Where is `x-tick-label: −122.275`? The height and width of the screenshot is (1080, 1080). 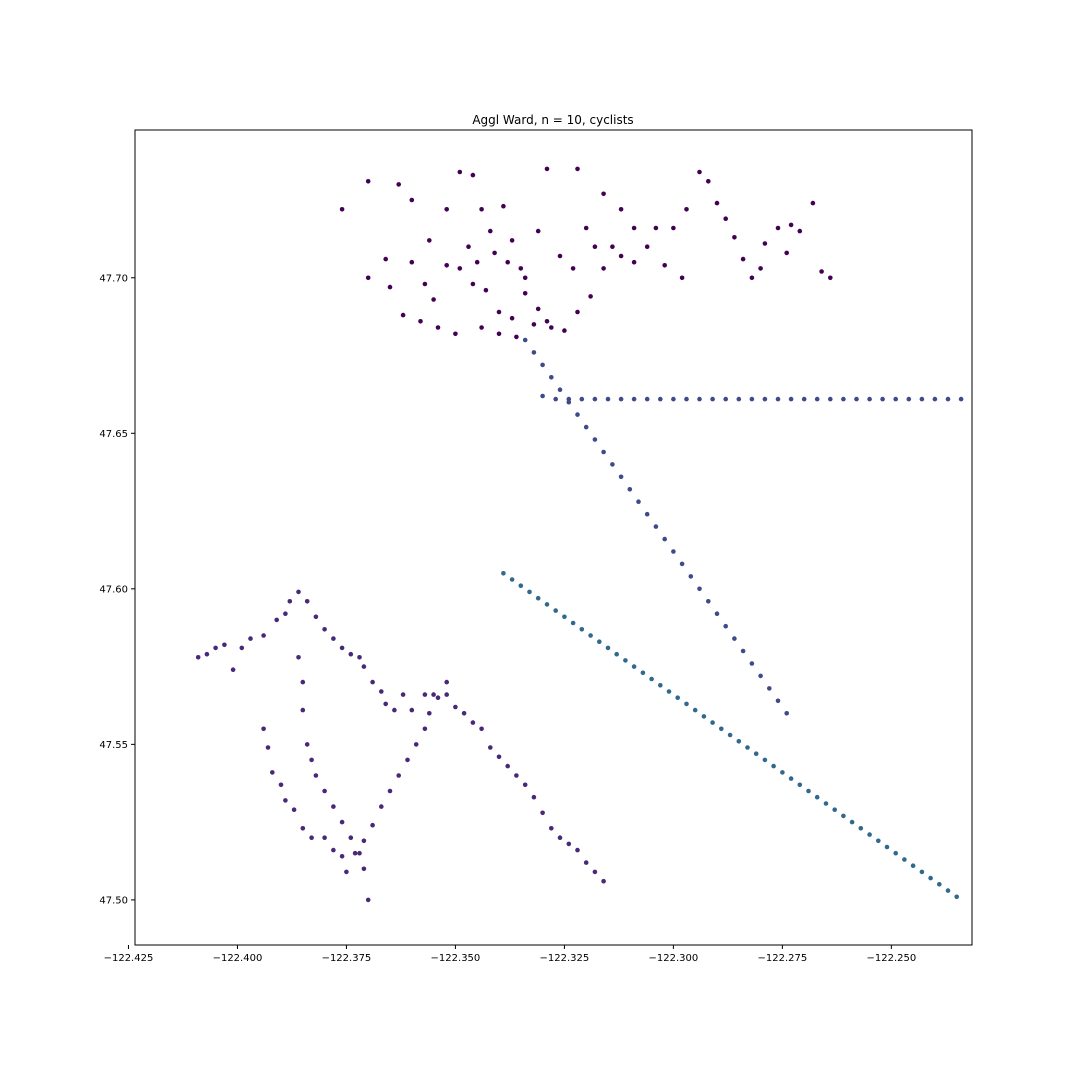 x-tick-label: −122.275 is located at coordinates (783, 958).